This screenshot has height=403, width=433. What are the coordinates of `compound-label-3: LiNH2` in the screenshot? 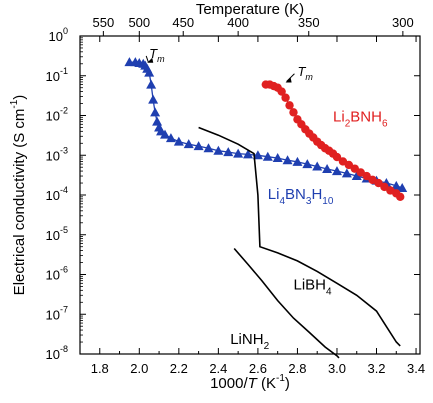 It's located at (249, 341).